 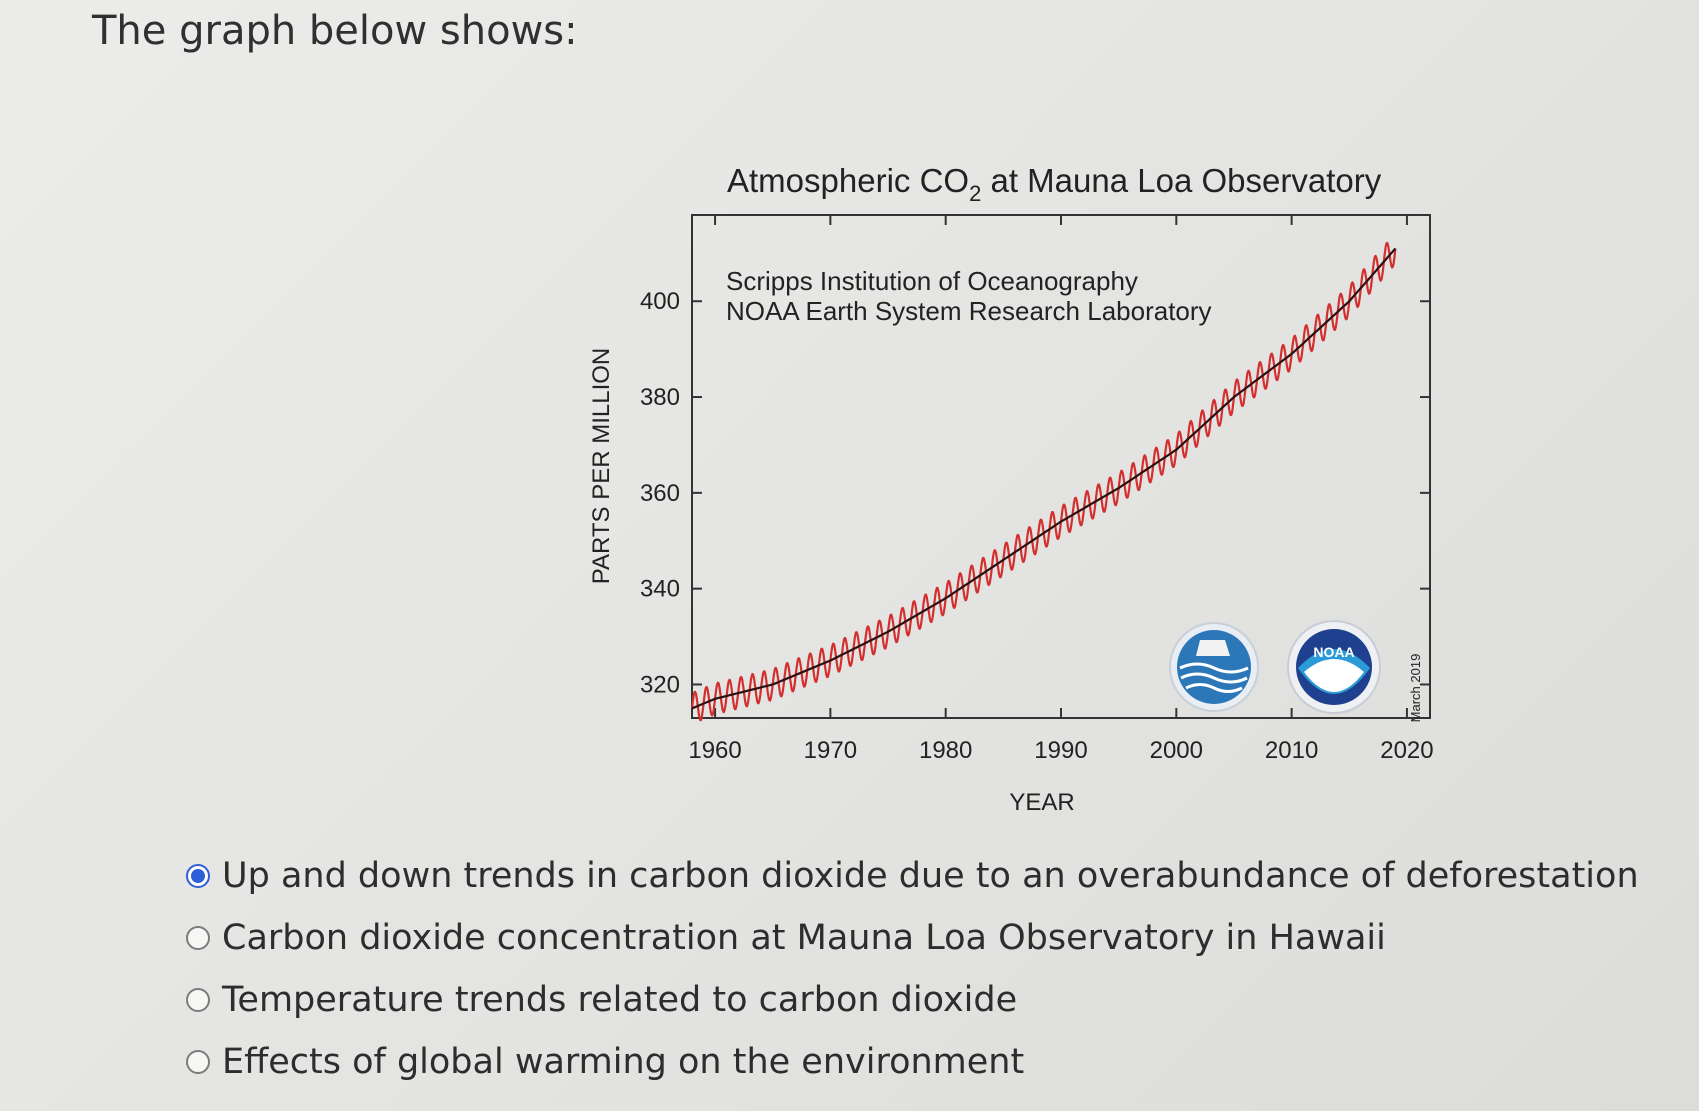 I want to click on chart-title: Atmospheric CO2 at Mauna Loa Observatory, so click(x=1054, y=184).